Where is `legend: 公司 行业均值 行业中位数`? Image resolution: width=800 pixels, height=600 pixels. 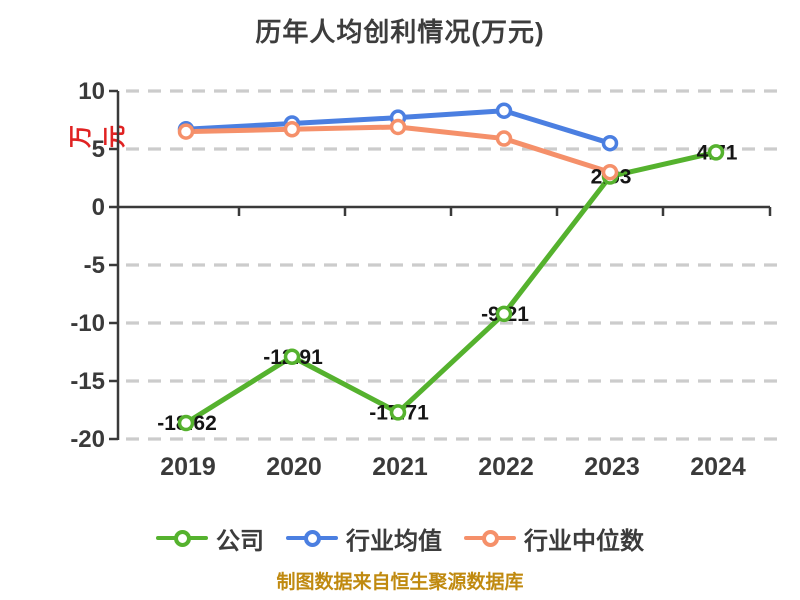 legend: 公司 行业均值 行业中位数 is located at coordinates (400, 538).